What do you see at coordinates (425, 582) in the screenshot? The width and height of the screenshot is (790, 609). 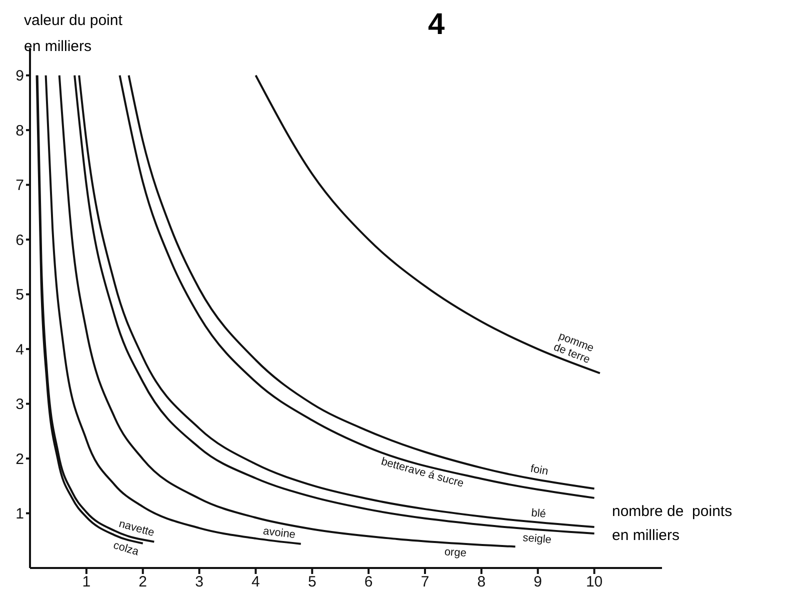 I see `x-tick-label: 7` at bounding box center [425, 582].